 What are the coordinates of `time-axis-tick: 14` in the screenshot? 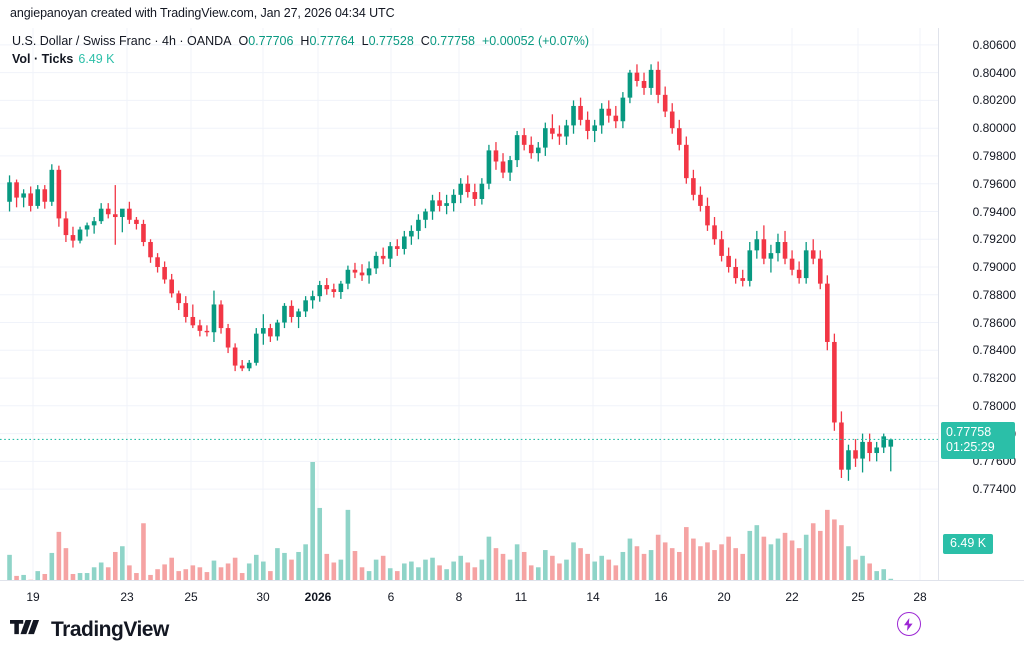 It's located at (593, 597).